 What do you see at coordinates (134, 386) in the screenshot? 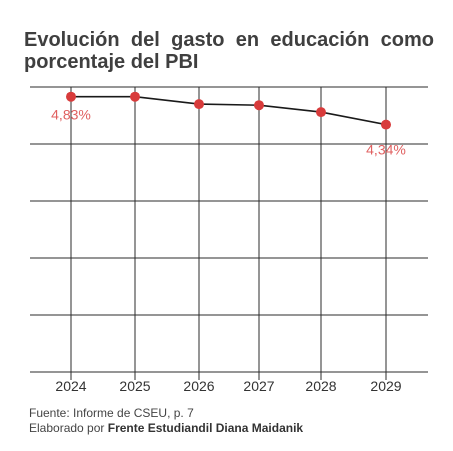
I see `x-tick-label-2025: 2025` at bounding box center [134, 386].